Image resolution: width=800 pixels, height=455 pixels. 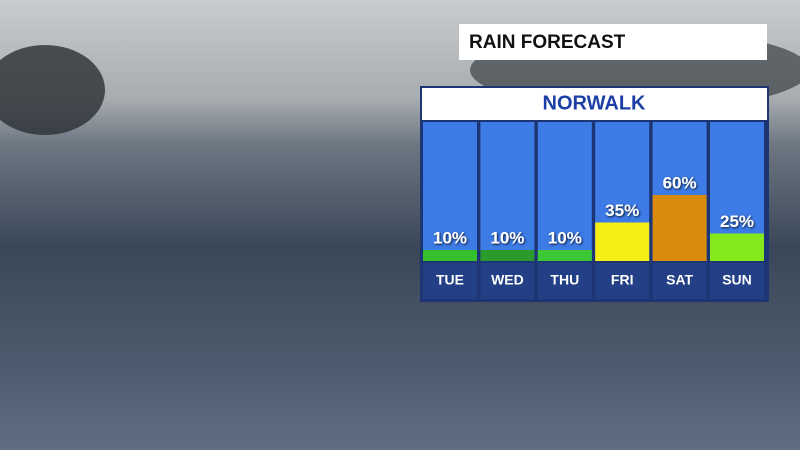 I want to click on chart-title: RAIN FORECAST, so click(x=547, y=42).